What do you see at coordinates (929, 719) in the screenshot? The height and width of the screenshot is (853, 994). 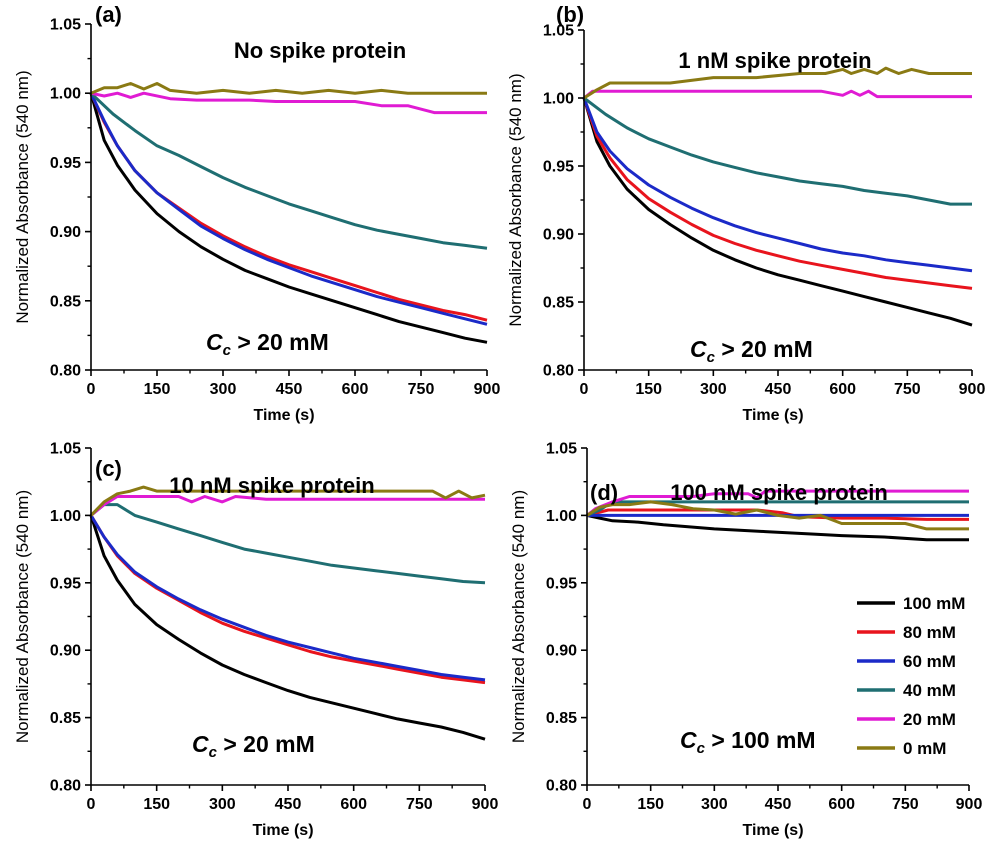 I see `legend-label: 20 mM` at bounding box center [929, 719].